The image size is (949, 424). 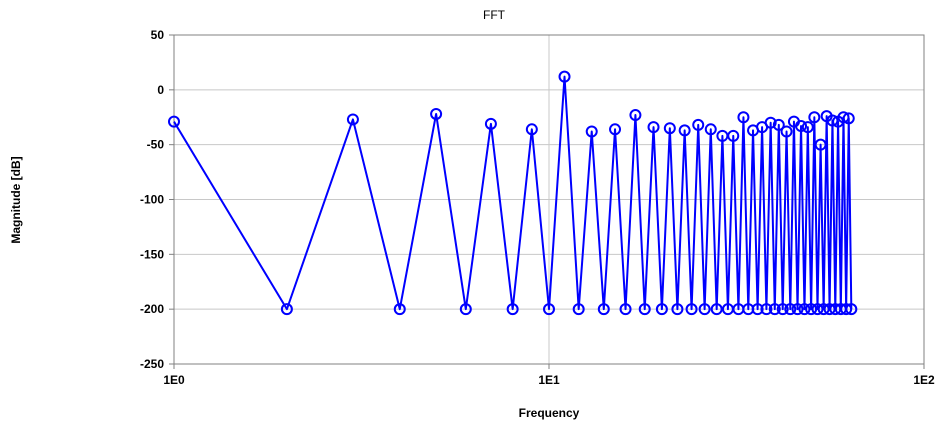 What do you see at coordinates (156, 145) in the screenshot?
I see `y-tick-label: -50` at bounding box center [156, 145].